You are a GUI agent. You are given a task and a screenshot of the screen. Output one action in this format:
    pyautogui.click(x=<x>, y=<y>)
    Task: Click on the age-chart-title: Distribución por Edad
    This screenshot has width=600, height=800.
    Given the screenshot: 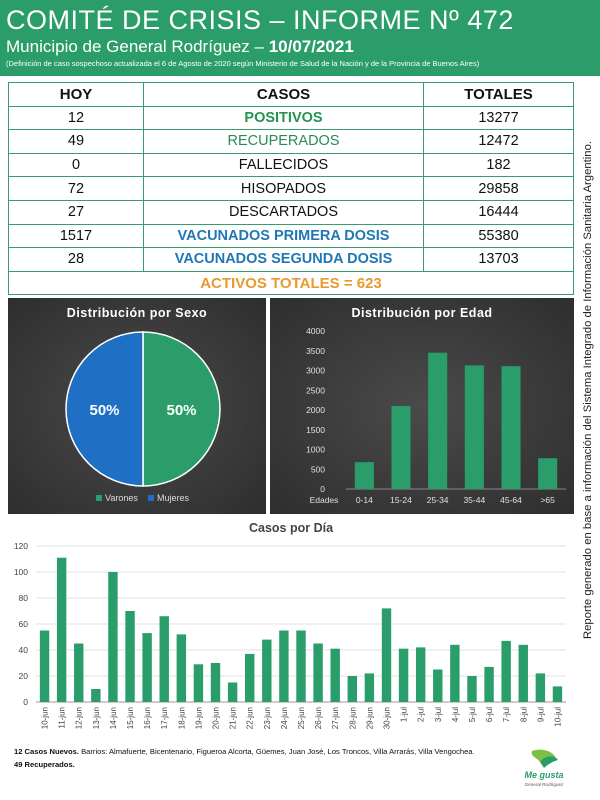 What is the action you would take?
    pyautogui.click(x=422, y=313)
    